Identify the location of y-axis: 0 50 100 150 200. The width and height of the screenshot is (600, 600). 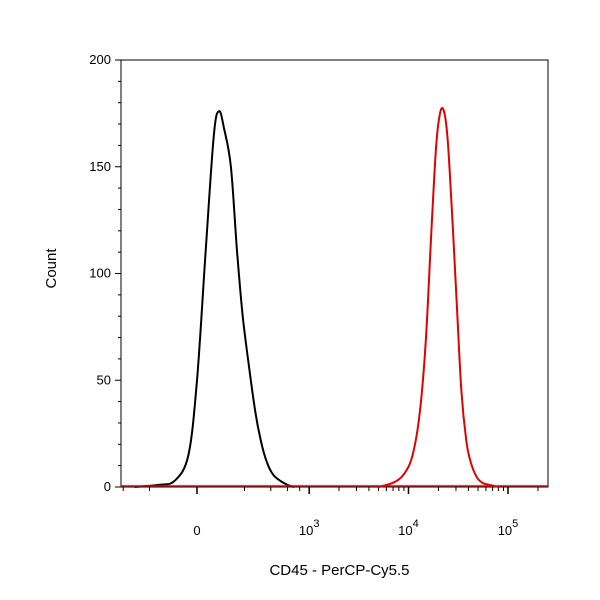
(105, 273).